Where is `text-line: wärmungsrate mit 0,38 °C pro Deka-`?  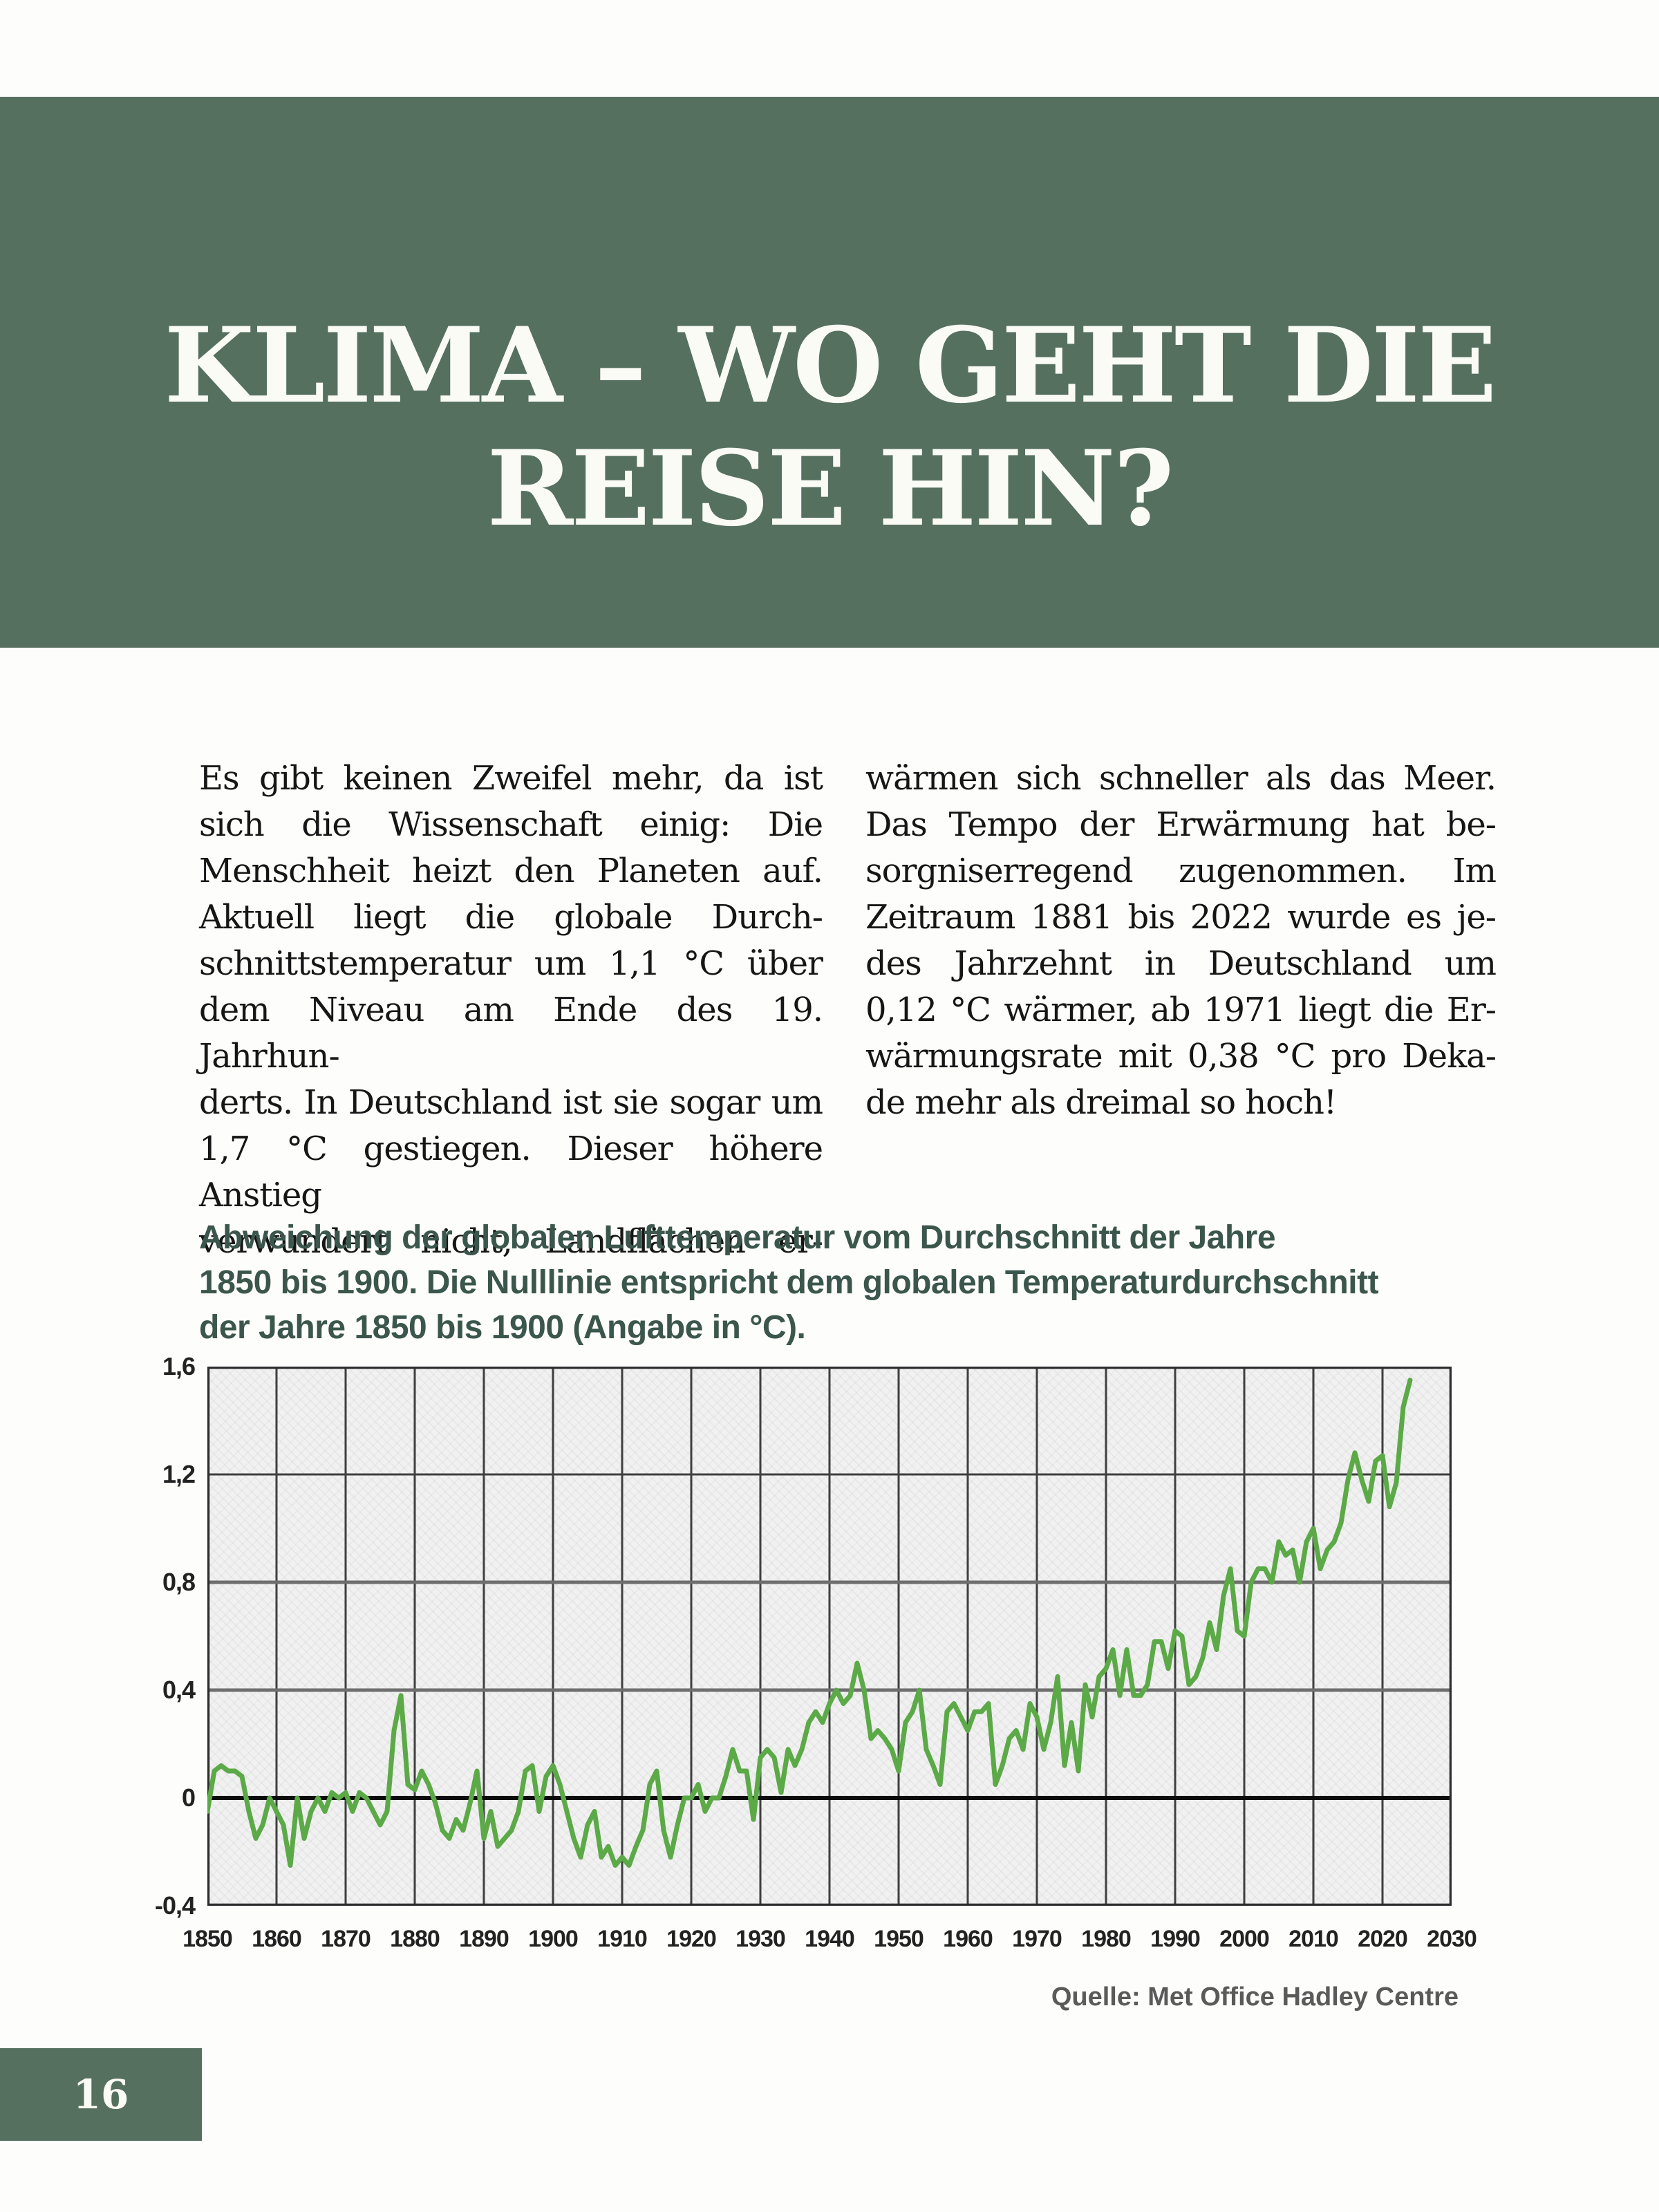
text-line: wärmungsrate mit 0,38 °C pro Deka- is located at coordinates (1181, 1056).